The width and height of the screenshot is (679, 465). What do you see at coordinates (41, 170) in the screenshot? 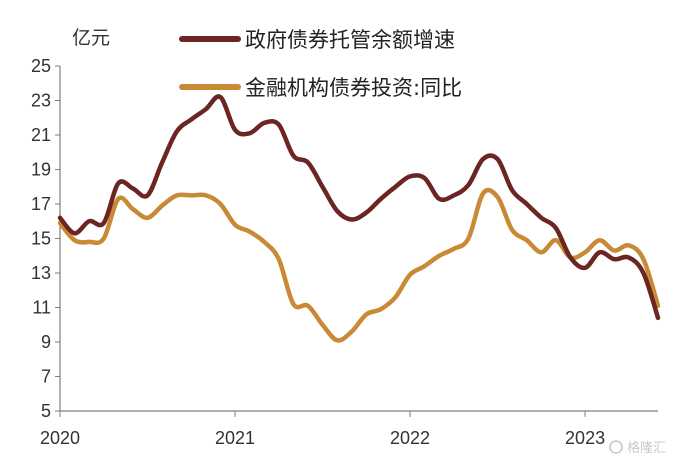
I see `y-tick-label: 19` at bounding box center [41, 170].